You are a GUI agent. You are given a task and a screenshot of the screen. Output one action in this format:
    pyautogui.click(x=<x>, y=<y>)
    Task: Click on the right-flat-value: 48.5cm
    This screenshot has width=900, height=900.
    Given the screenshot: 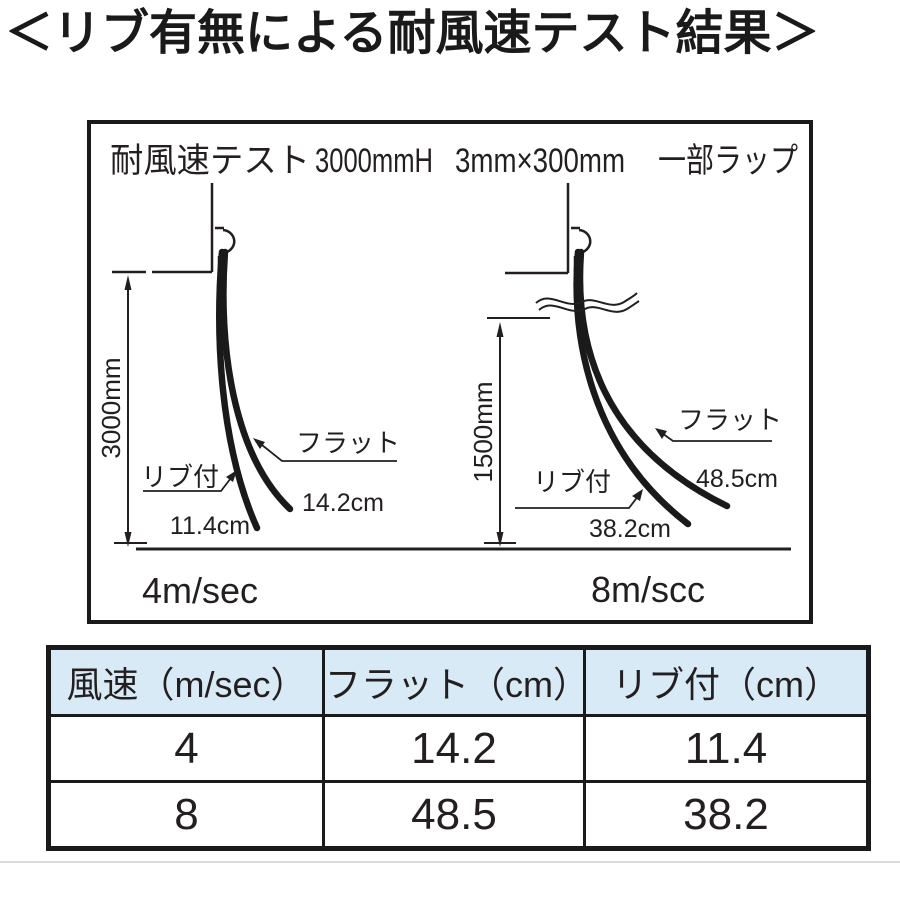 What is the action you would take?
    pyautogui.click(x=737, y=479)
    